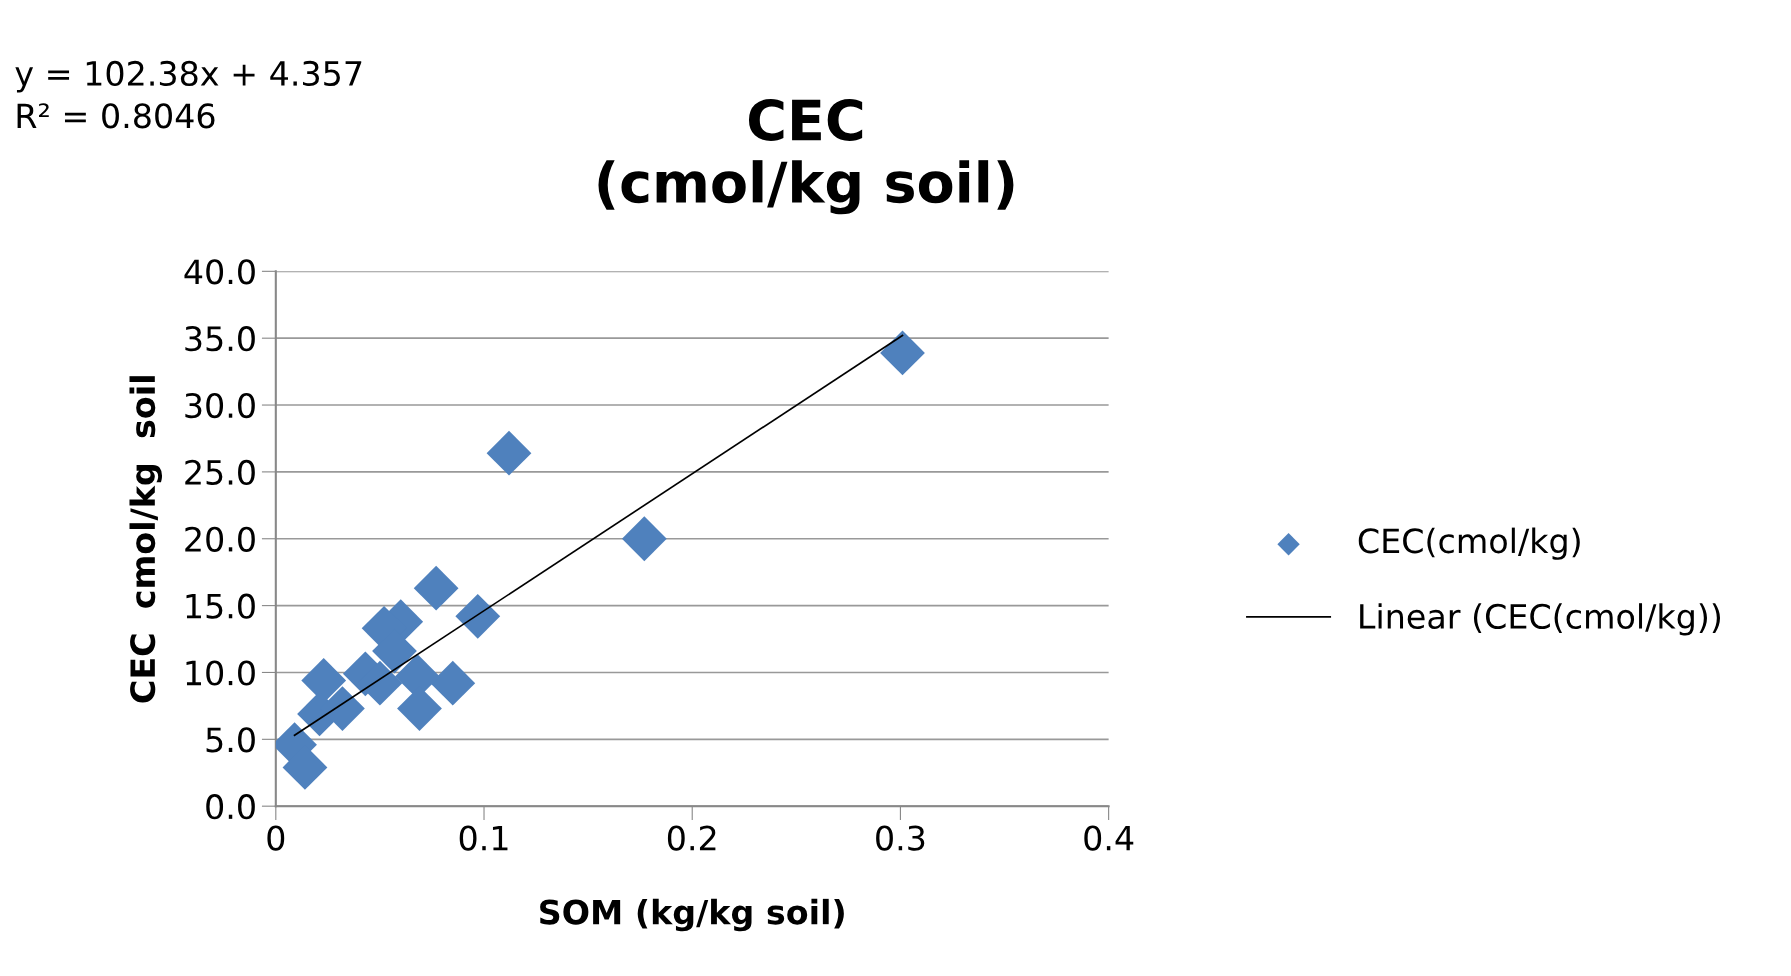 Image resolution: width=1791 pixels, height=976 pixels. Describe the element at coordinates (220, 539) in the screenshot. I see `y-tick-label: 20.0` at that location.